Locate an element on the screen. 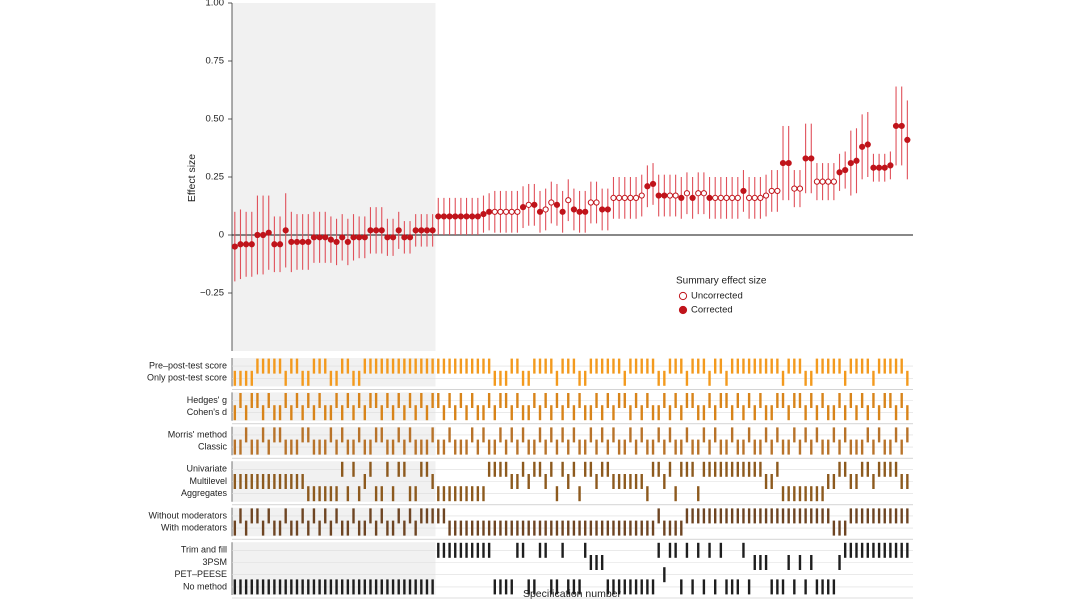 The height and width of the screenshot is (600, 1066). spec-row-label: PET–PEESE is located at coordinates (200, 574).